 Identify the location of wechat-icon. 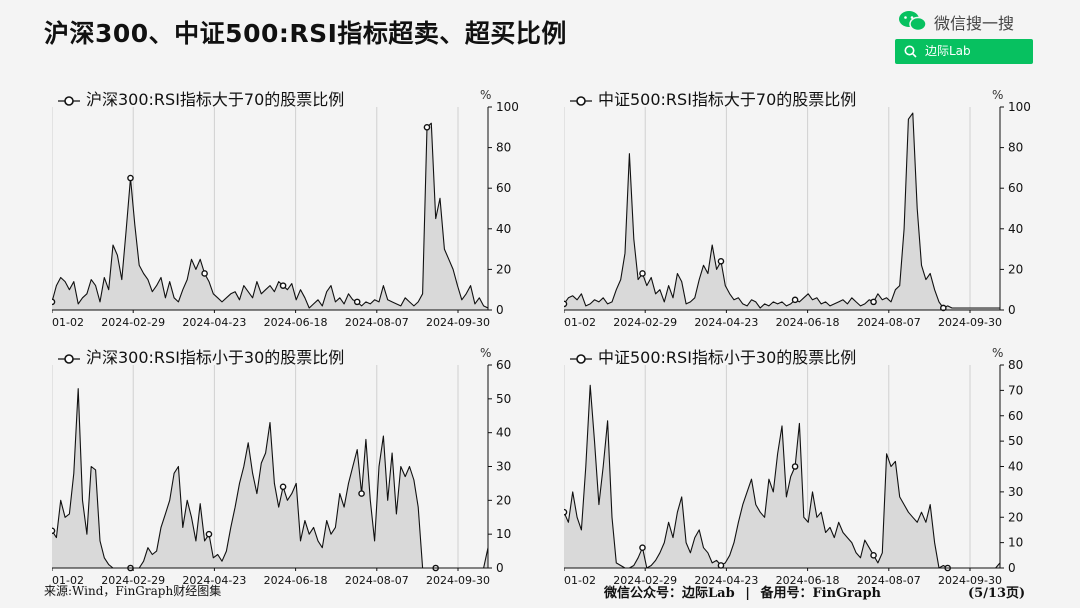
(913, 21).